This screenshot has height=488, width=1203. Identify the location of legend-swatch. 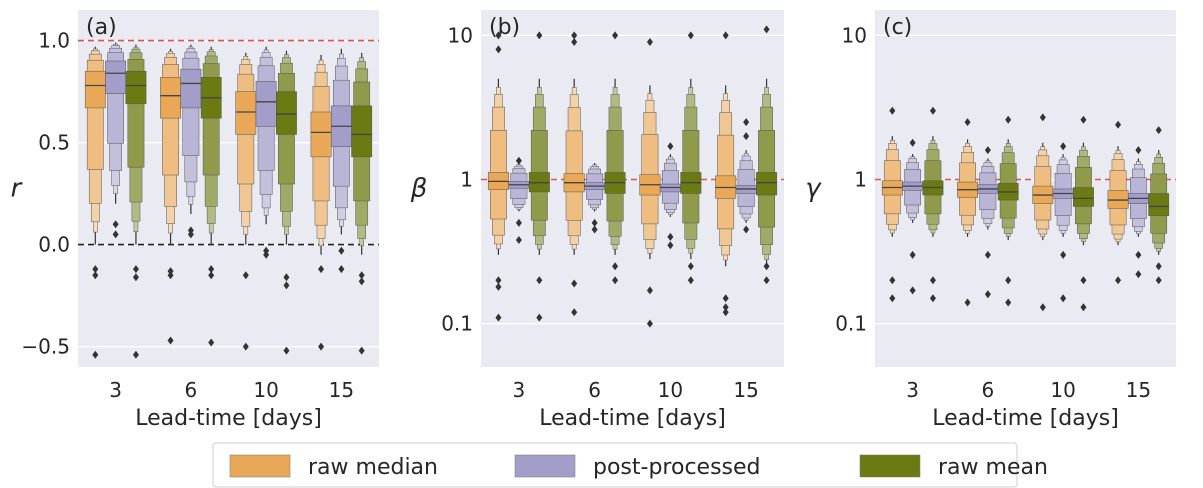
(890, 466).